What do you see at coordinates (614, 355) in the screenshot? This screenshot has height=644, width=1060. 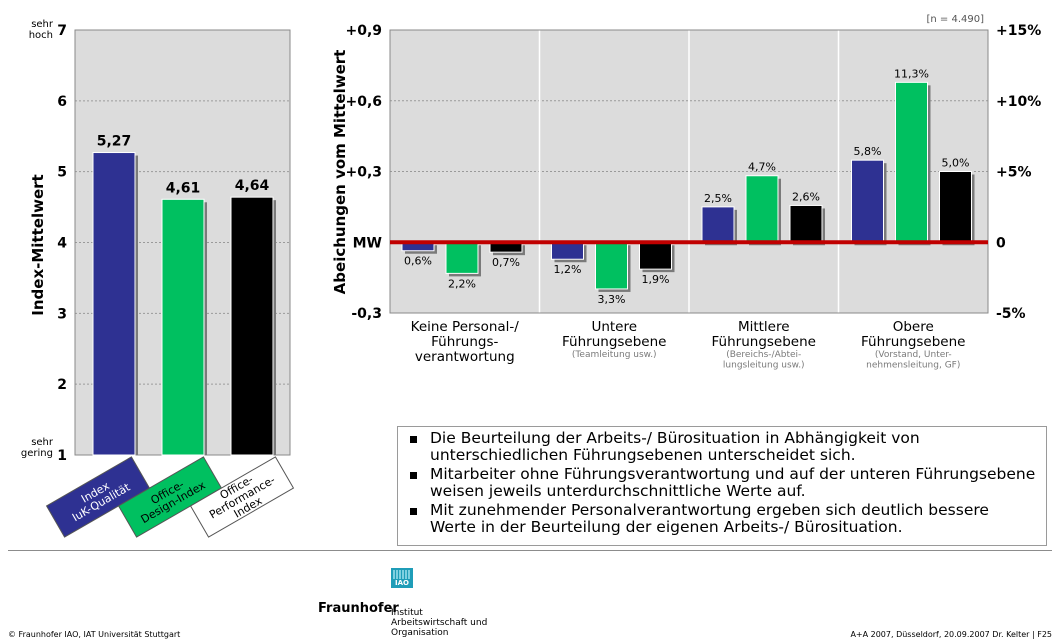 I see `right-group-sublabel: (Teamleitung usw.)` at bounding box center [614, 355].